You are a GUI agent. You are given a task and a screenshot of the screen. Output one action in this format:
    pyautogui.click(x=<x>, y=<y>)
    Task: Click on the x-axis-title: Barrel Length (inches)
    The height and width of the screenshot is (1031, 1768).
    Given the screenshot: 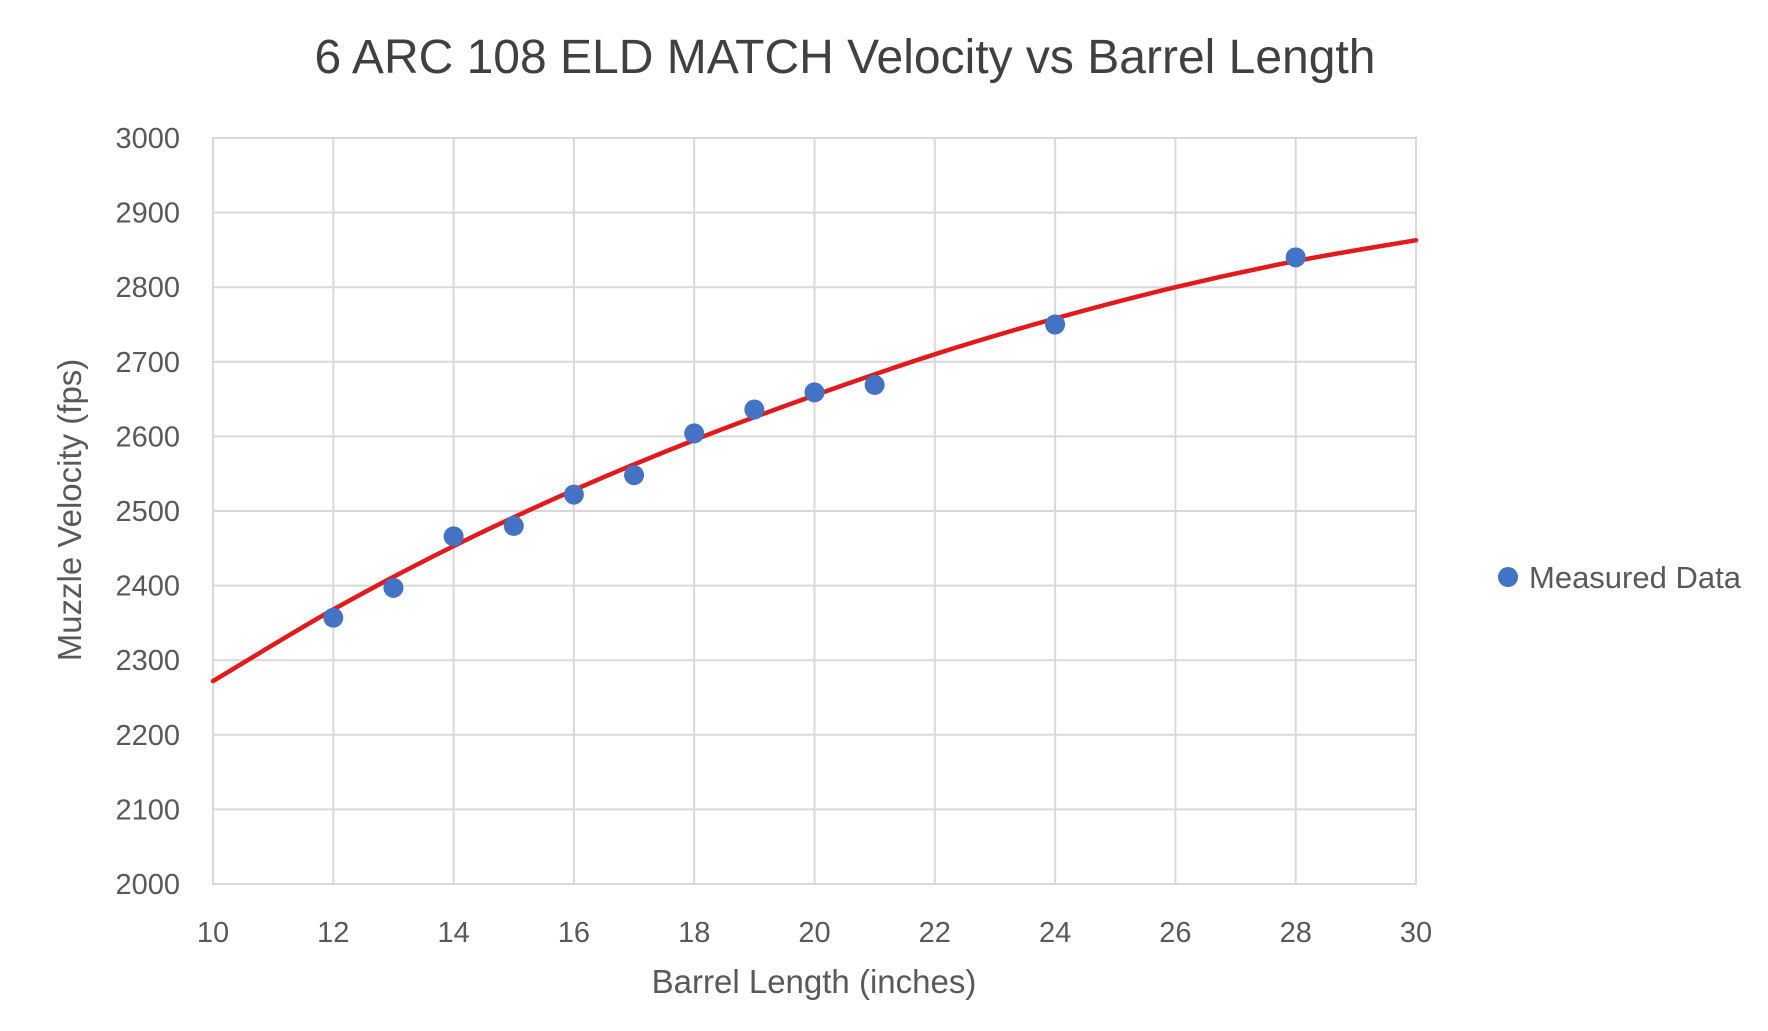 What is the action you would take?
    pyautogui.click(x=814, y=981)
    